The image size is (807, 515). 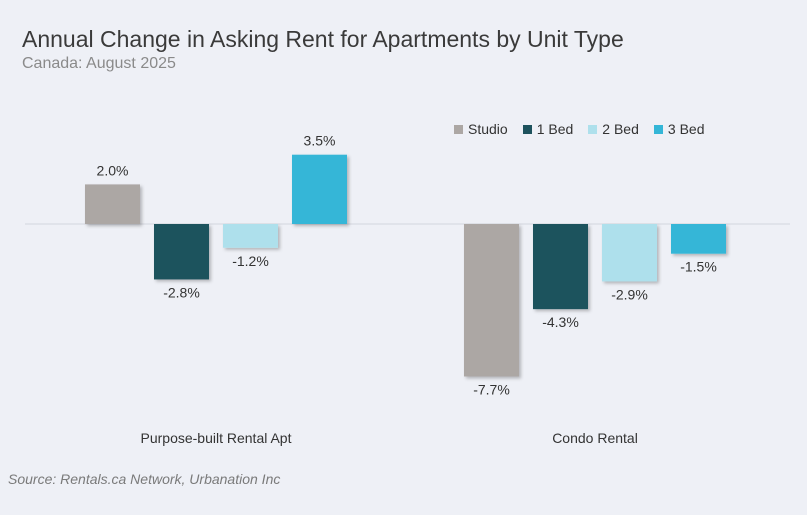 What do you see at coordinates (527, 129) in the screenshot?
I see `legend-swatch-1-bed` at bounding box center [527, 129].